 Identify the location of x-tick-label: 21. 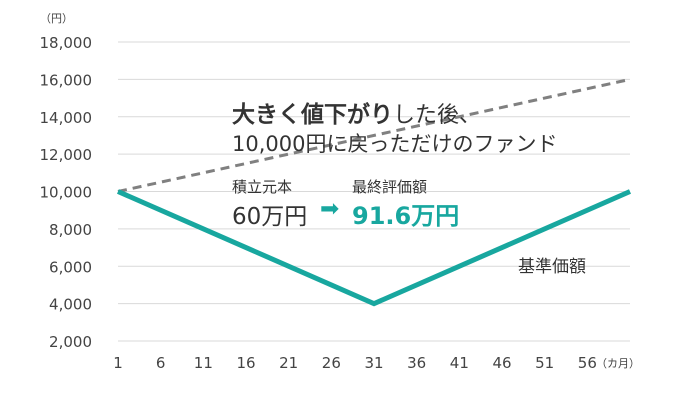
(288, 363).